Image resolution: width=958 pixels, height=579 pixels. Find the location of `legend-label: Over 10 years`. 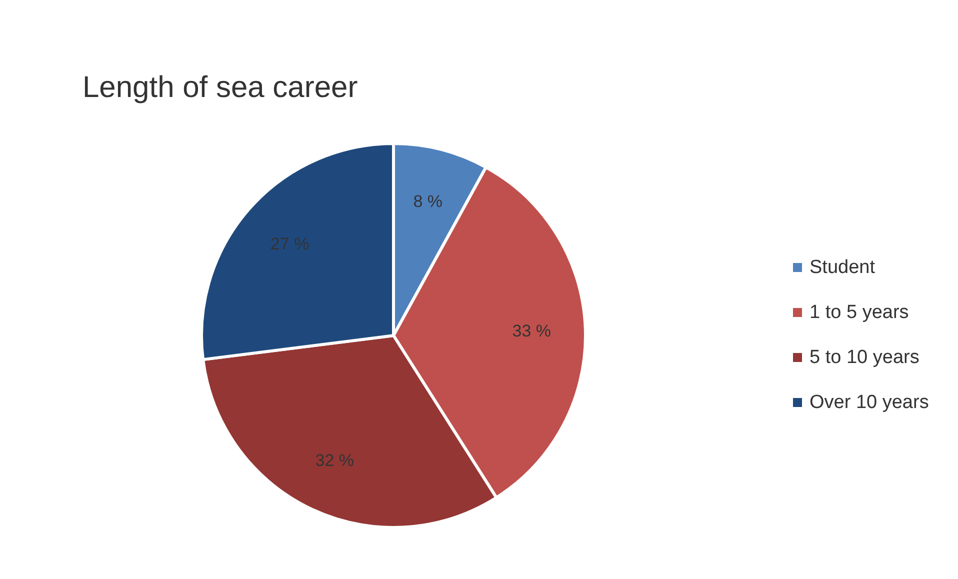

legend-label: Over 10 years is located at coordinates (869, 402).